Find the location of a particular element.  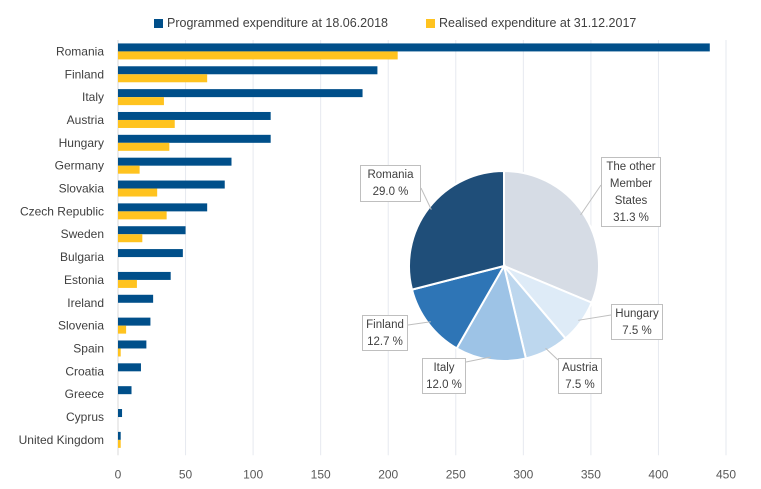

y-label-slovakia: Slovakia is located at coordinates (82, 189).